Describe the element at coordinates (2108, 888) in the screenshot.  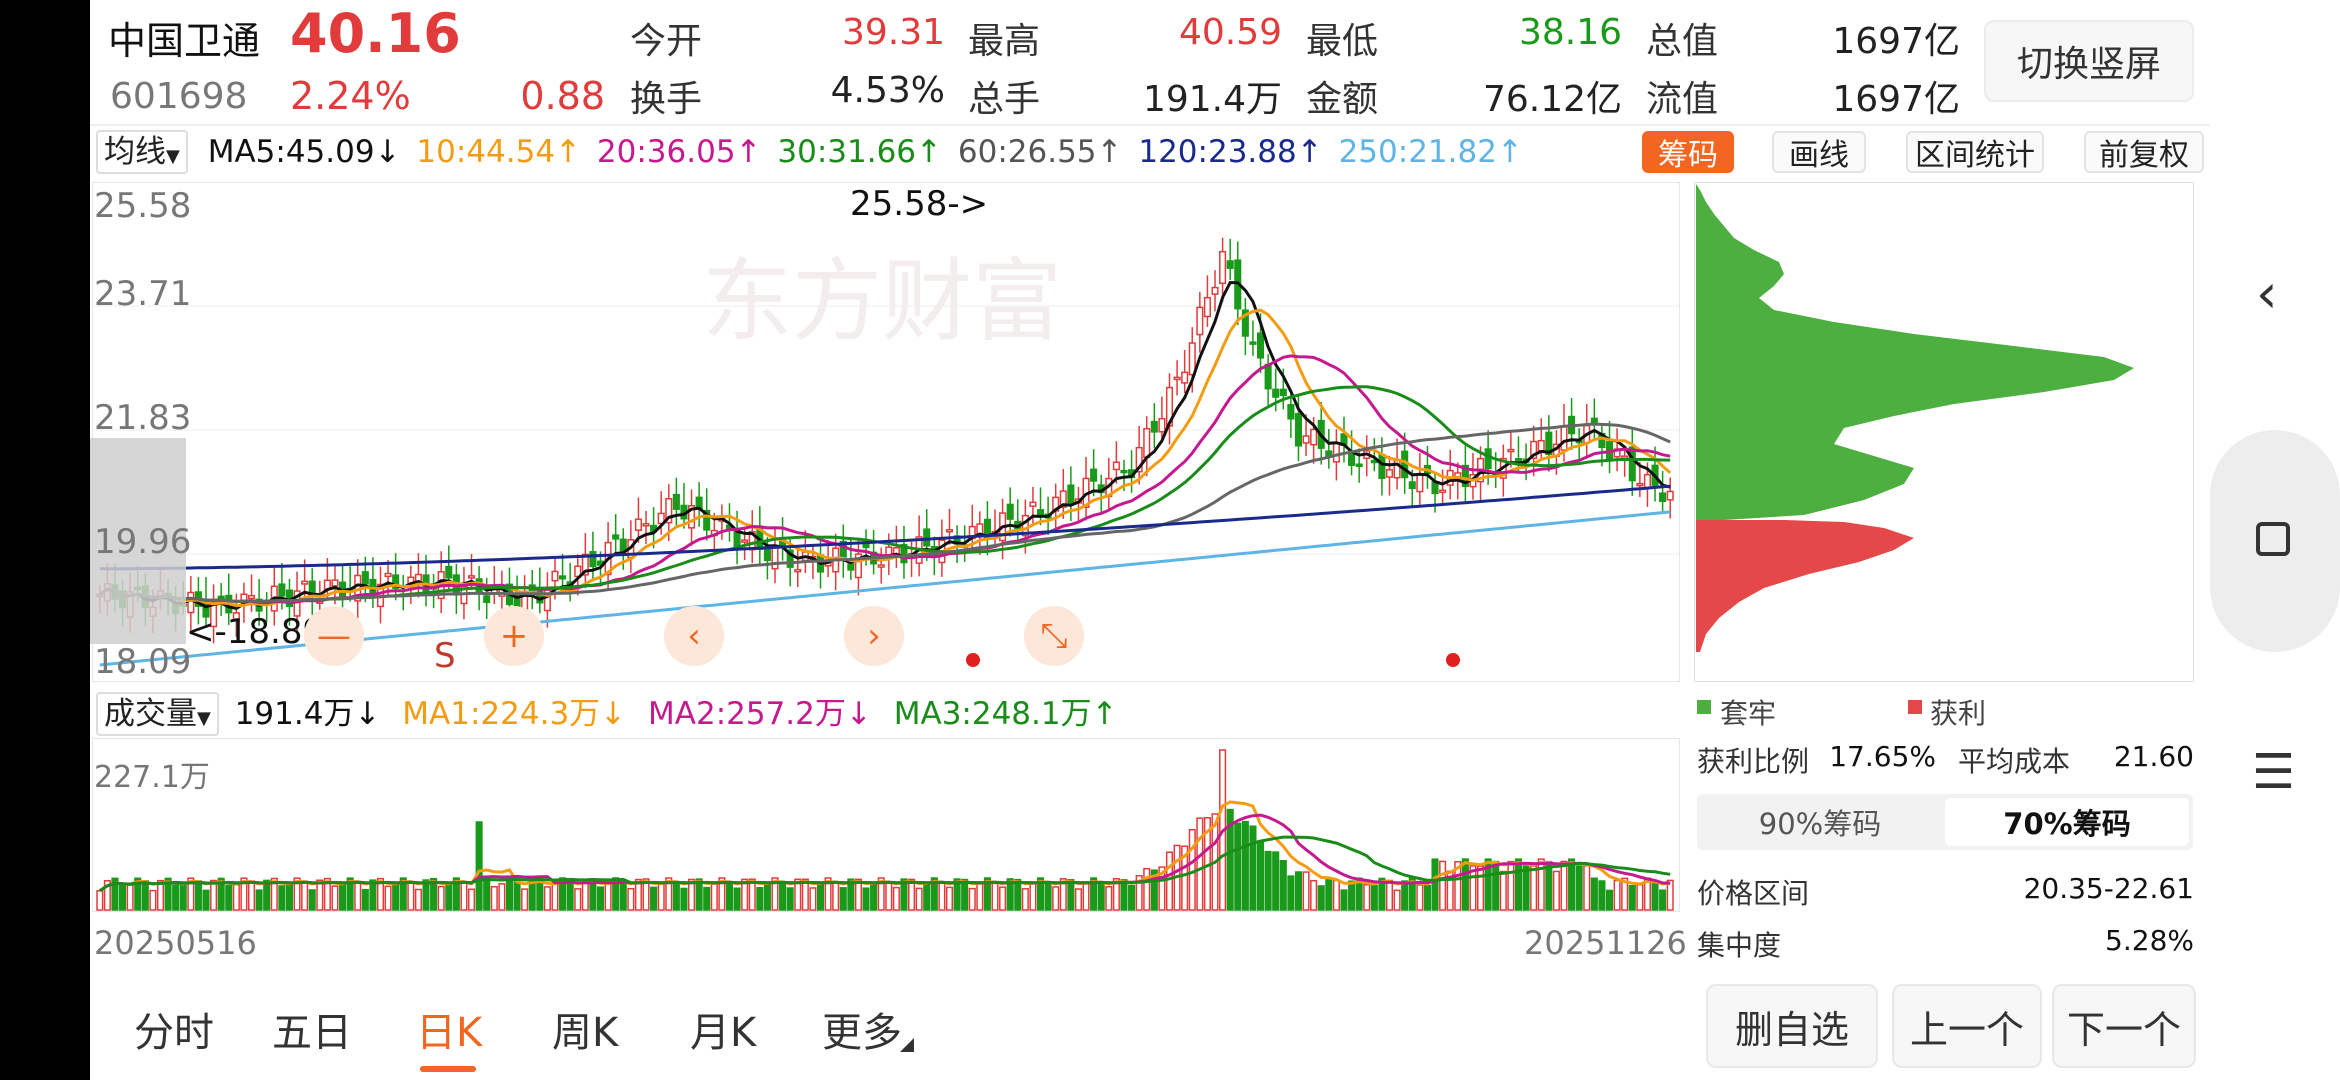
I see `price-range-value: 20.35-22.61` at that location.